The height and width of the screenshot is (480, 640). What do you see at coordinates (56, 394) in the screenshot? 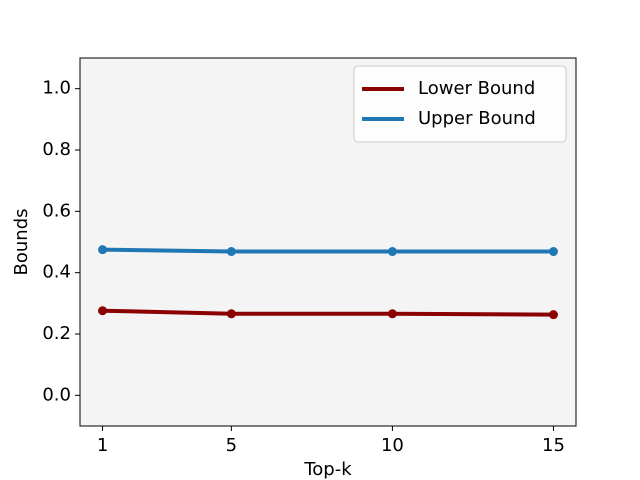
I see `y-tick-label: 0.0` at bounding box center [56, 394].